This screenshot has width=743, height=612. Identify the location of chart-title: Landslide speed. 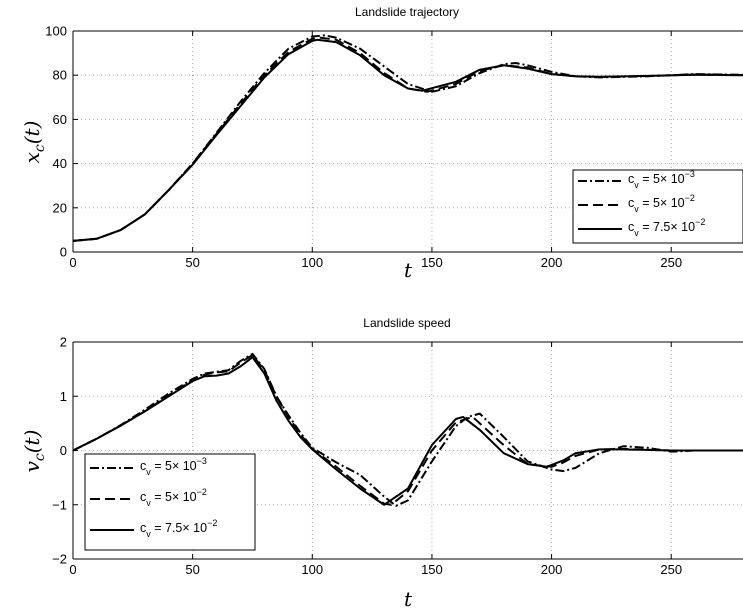
(406, 323).